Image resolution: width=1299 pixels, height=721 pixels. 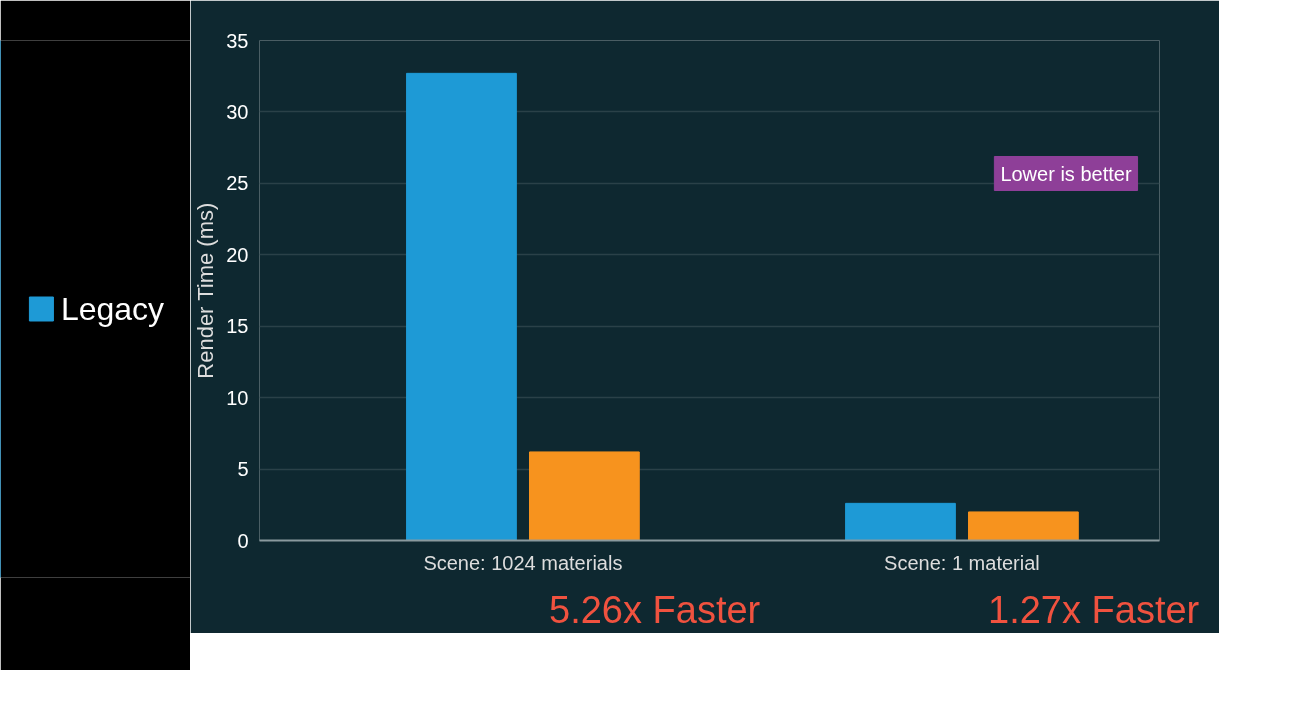 What do you see at coordinates (237, 183) in the screenshot?
I see `y-tick-label: 25` at bounding box center [237, 183].